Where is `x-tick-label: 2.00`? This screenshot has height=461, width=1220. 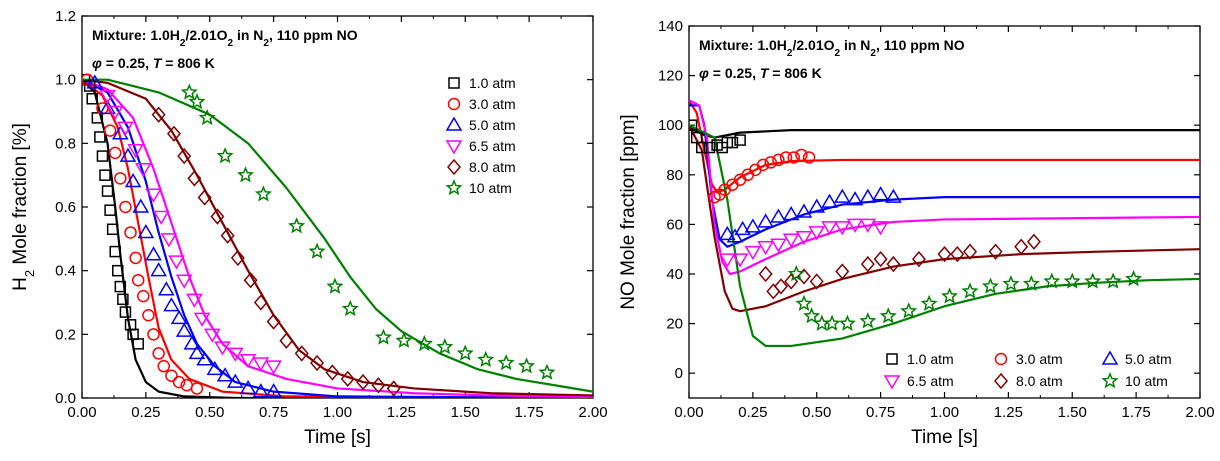 x-tick-label: 2.00 is located at coordinates (592, 412).